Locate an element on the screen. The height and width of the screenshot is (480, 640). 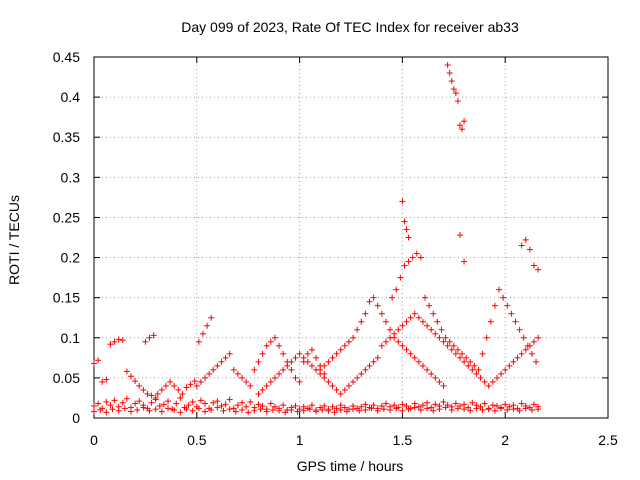
y-tick-label: 0.2 is located at coordinates (71, 258).